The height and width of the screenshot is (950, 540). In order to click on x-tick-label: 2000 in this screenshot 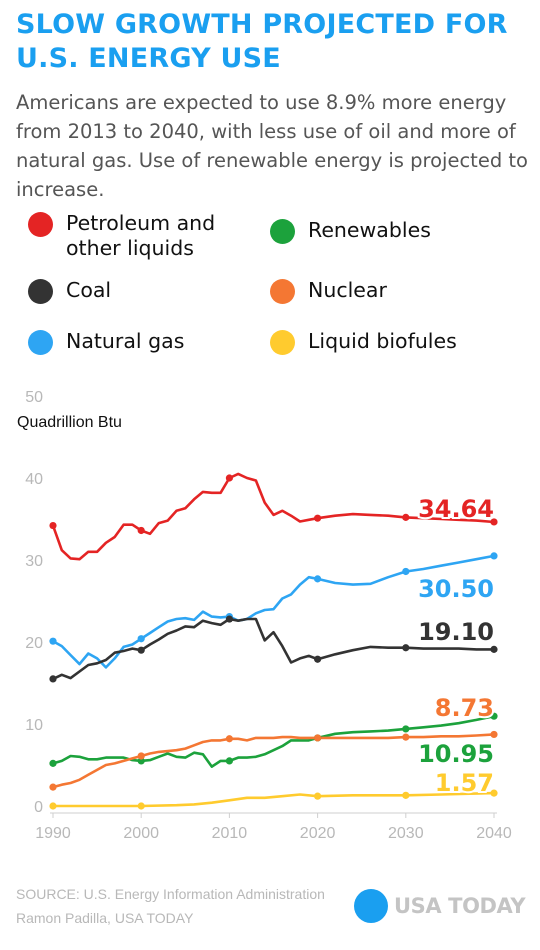, I will do `click(141, 833)`.